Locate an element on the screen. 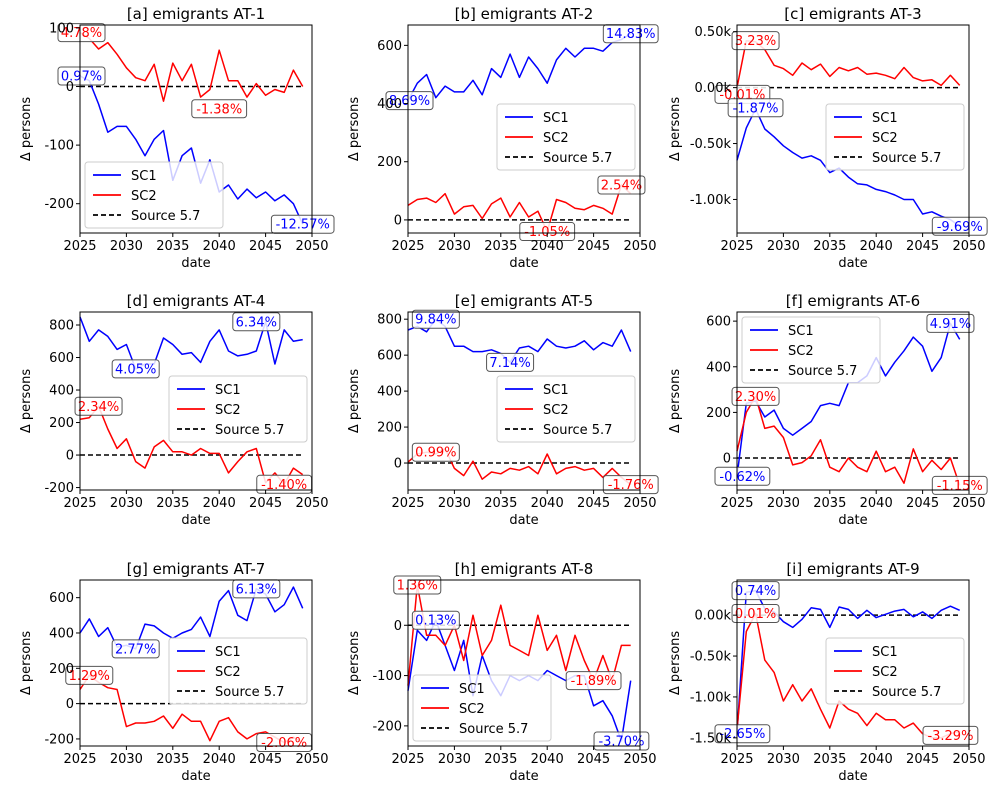 Image resolution: width=997 pixels, height=797 pixels. y-tick-label: -0.50k is located at coordinates (711, 657).